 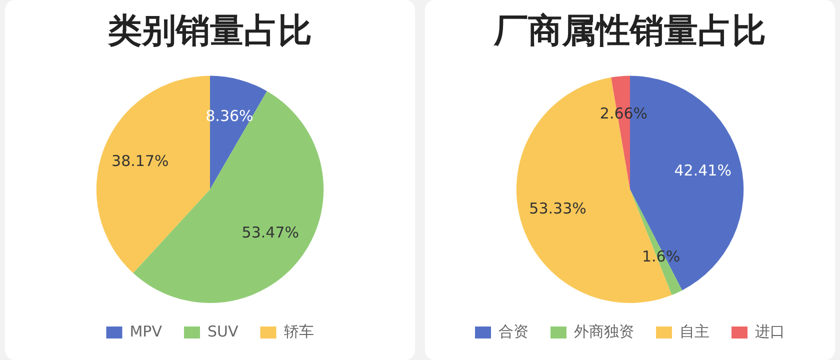 What do you see at coordinates (140, 161) in the screenshot?
I see `data-label: 38.17%` at bounding box center [140, 161].